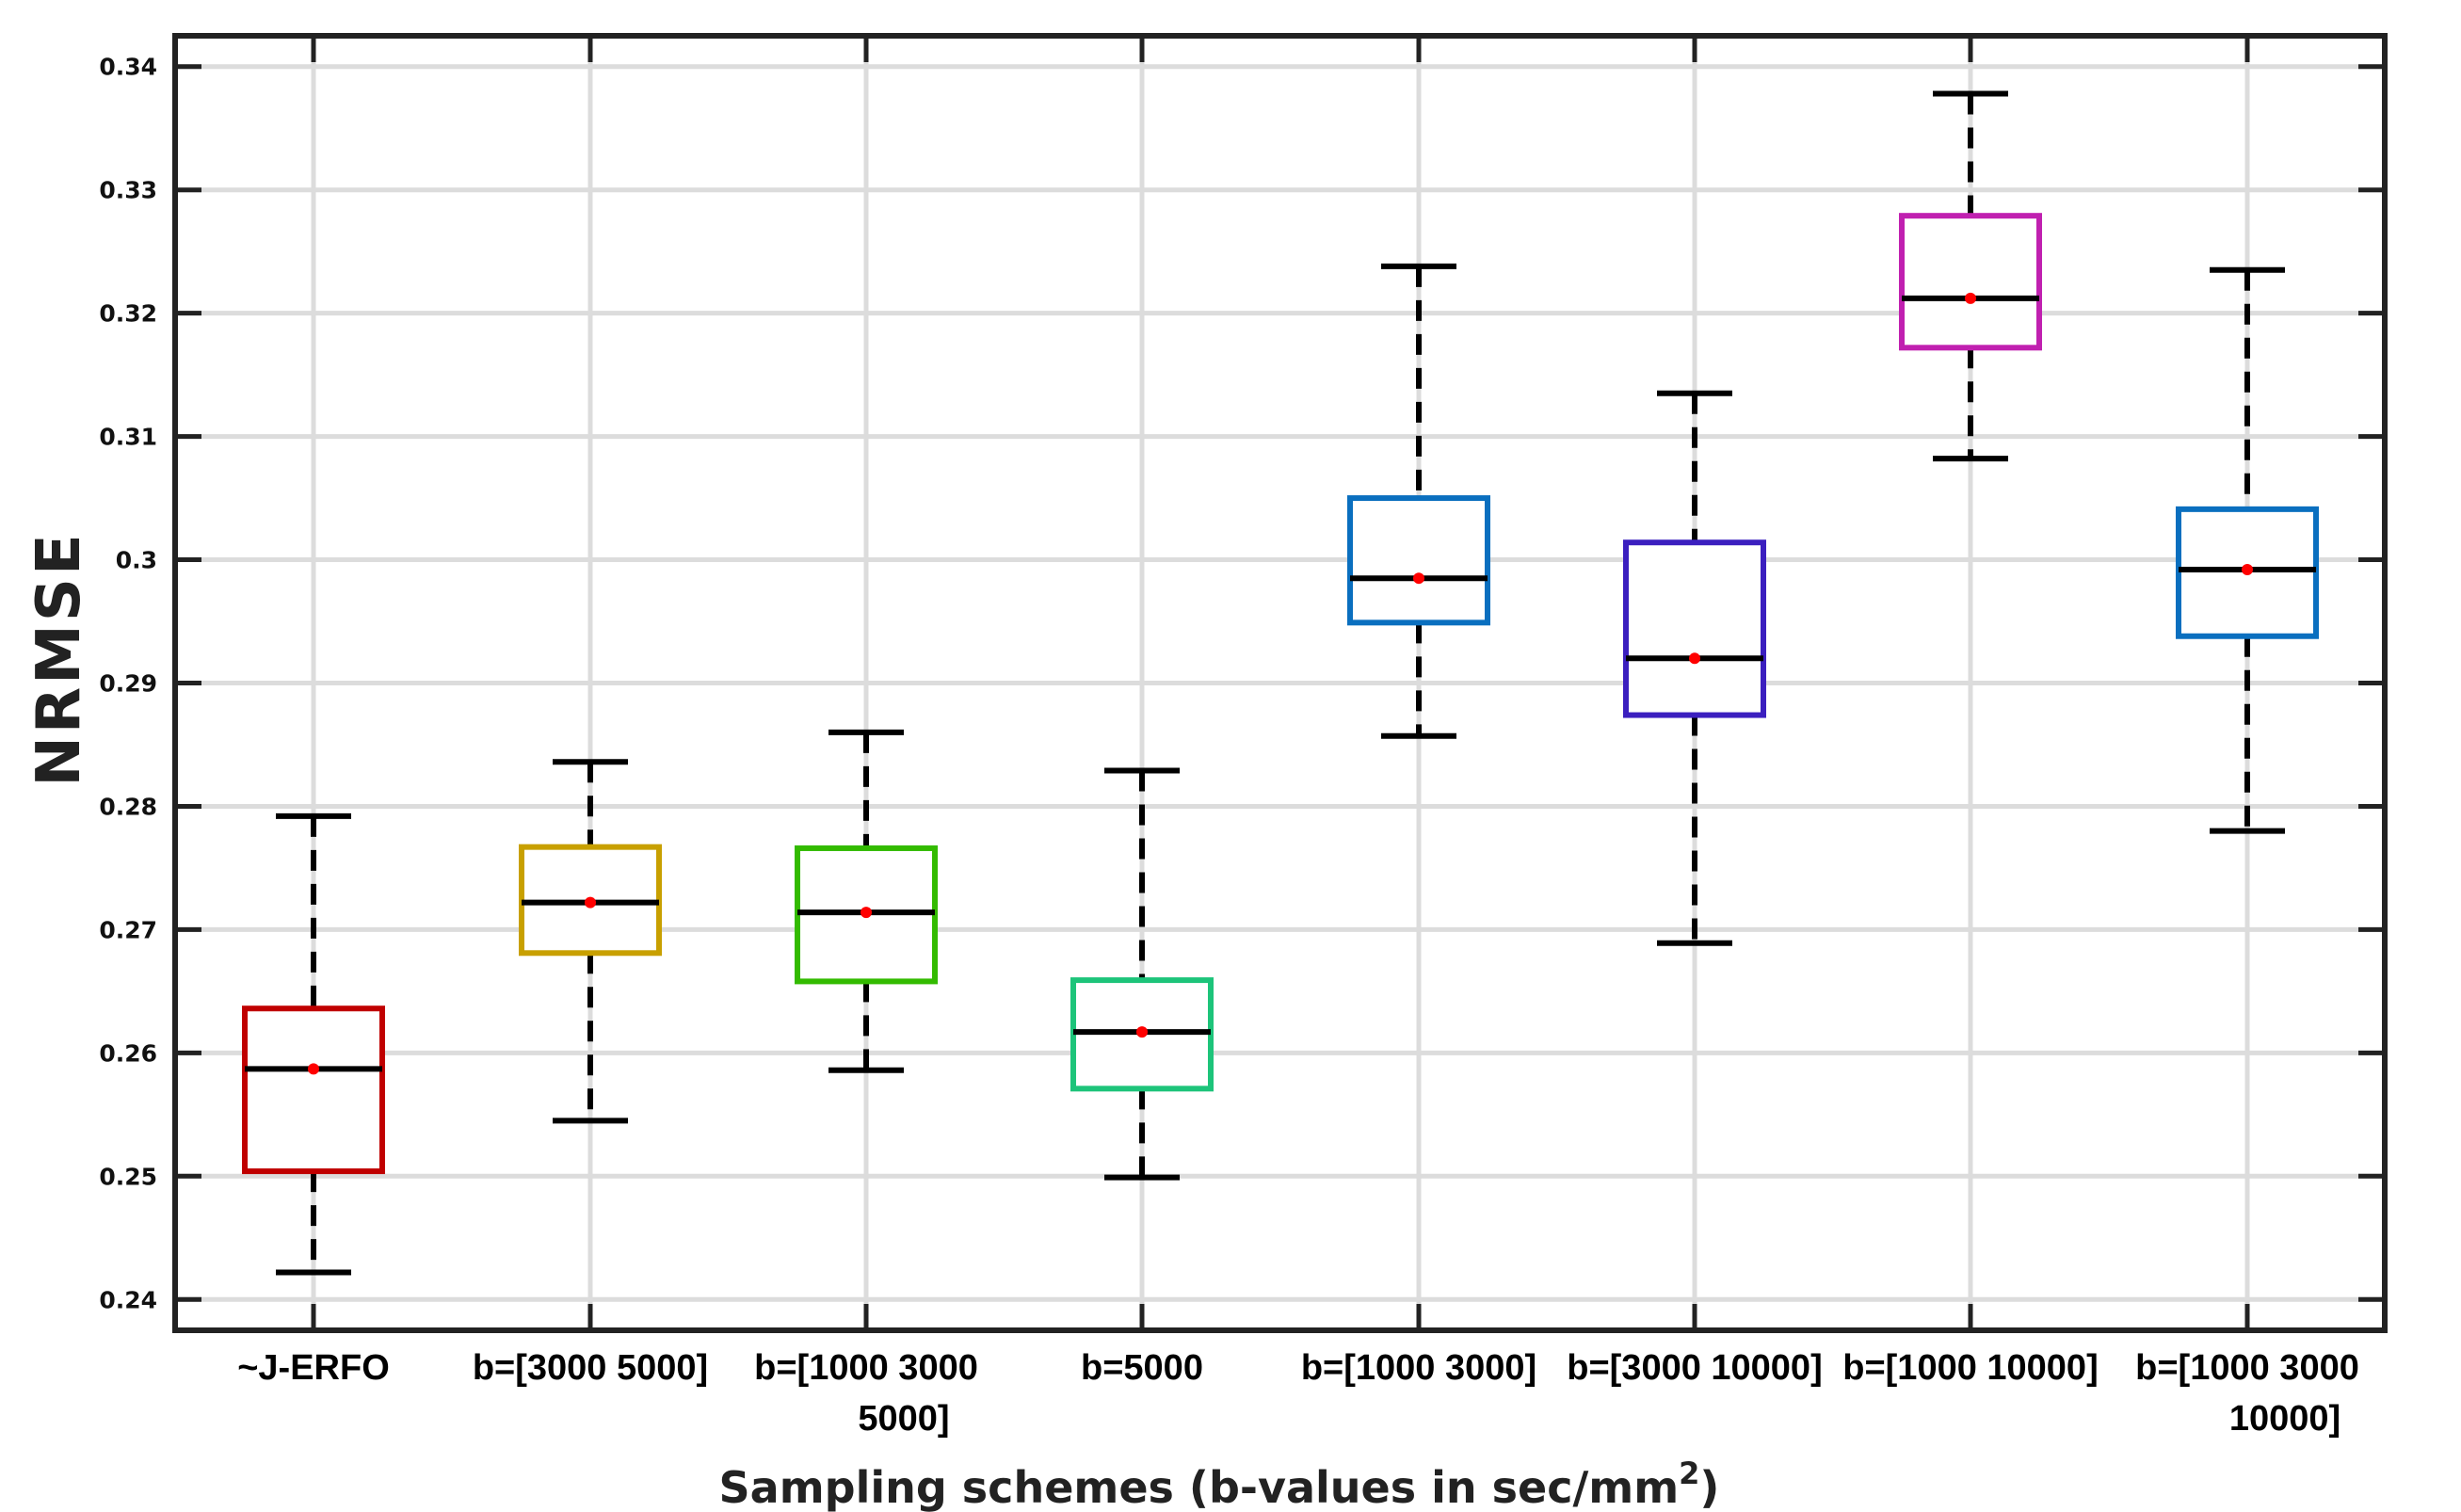 Image resolution: width=2461 pixels, height=1512 pixels. Describe the element at coordinates (128, 1299) in the screenshot. I see `y-tick-label: 0.24` at that location.